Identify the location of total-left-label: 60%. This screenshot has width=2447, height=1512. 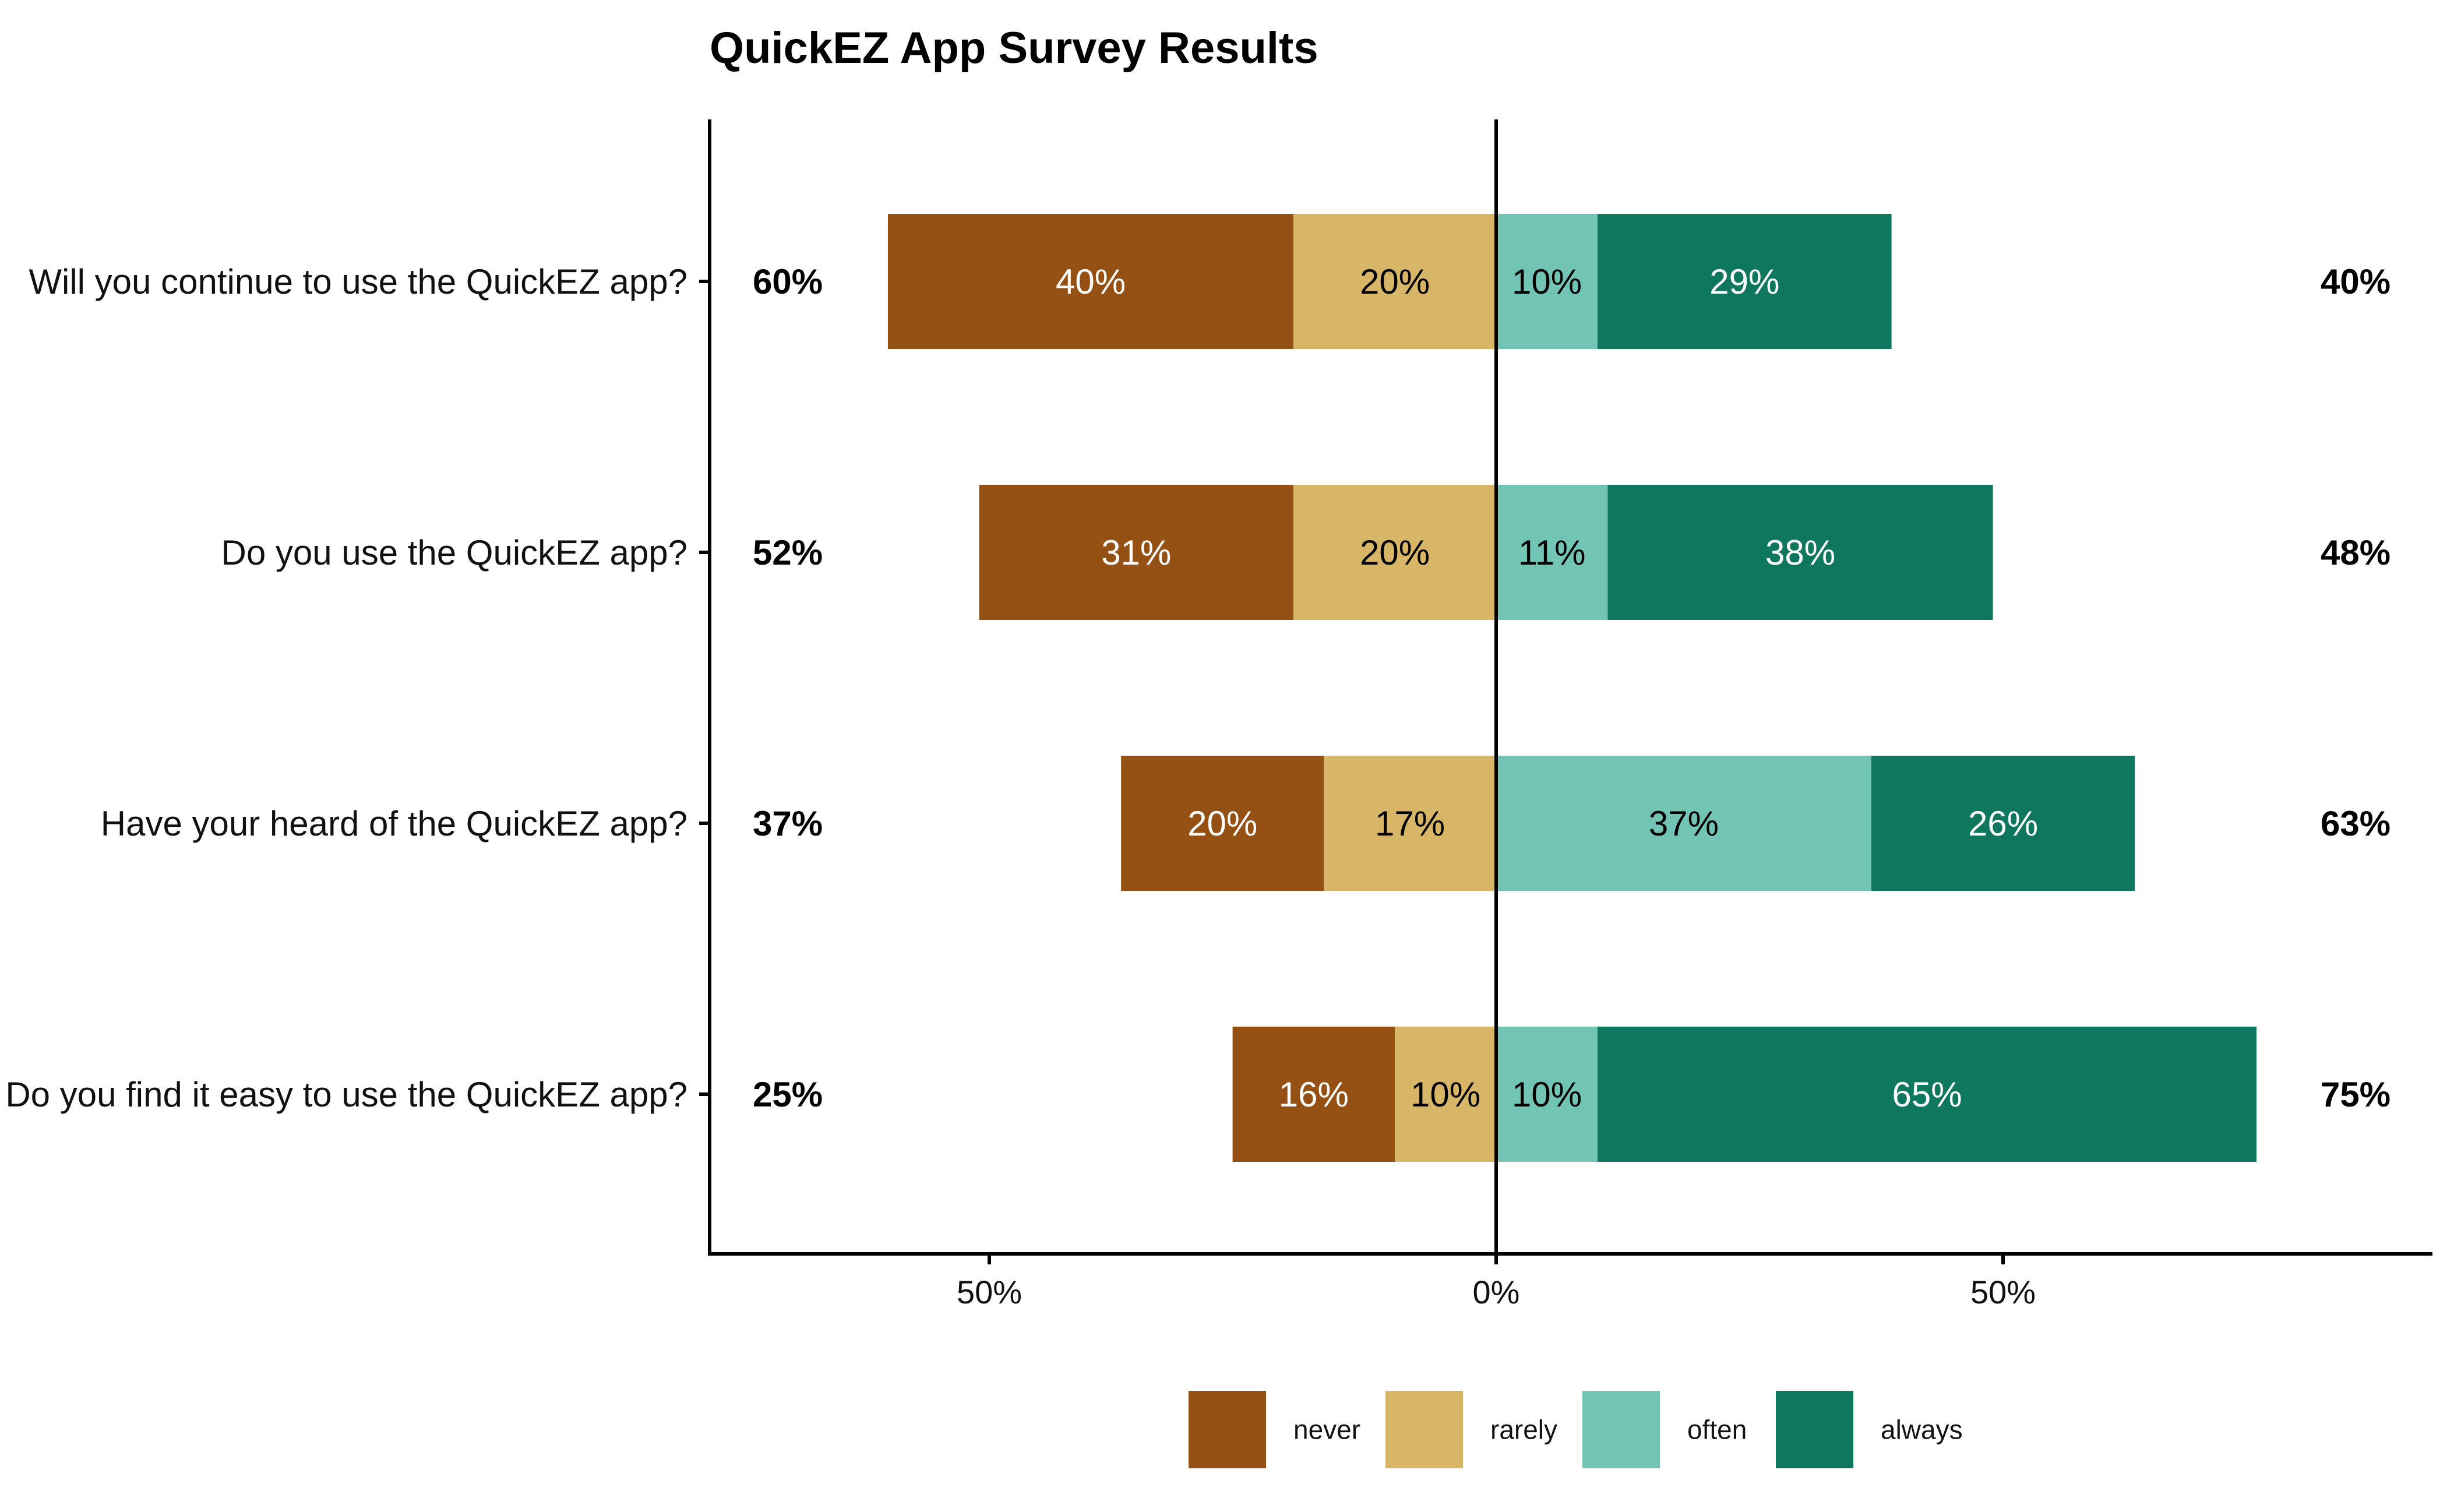
(788, 281).